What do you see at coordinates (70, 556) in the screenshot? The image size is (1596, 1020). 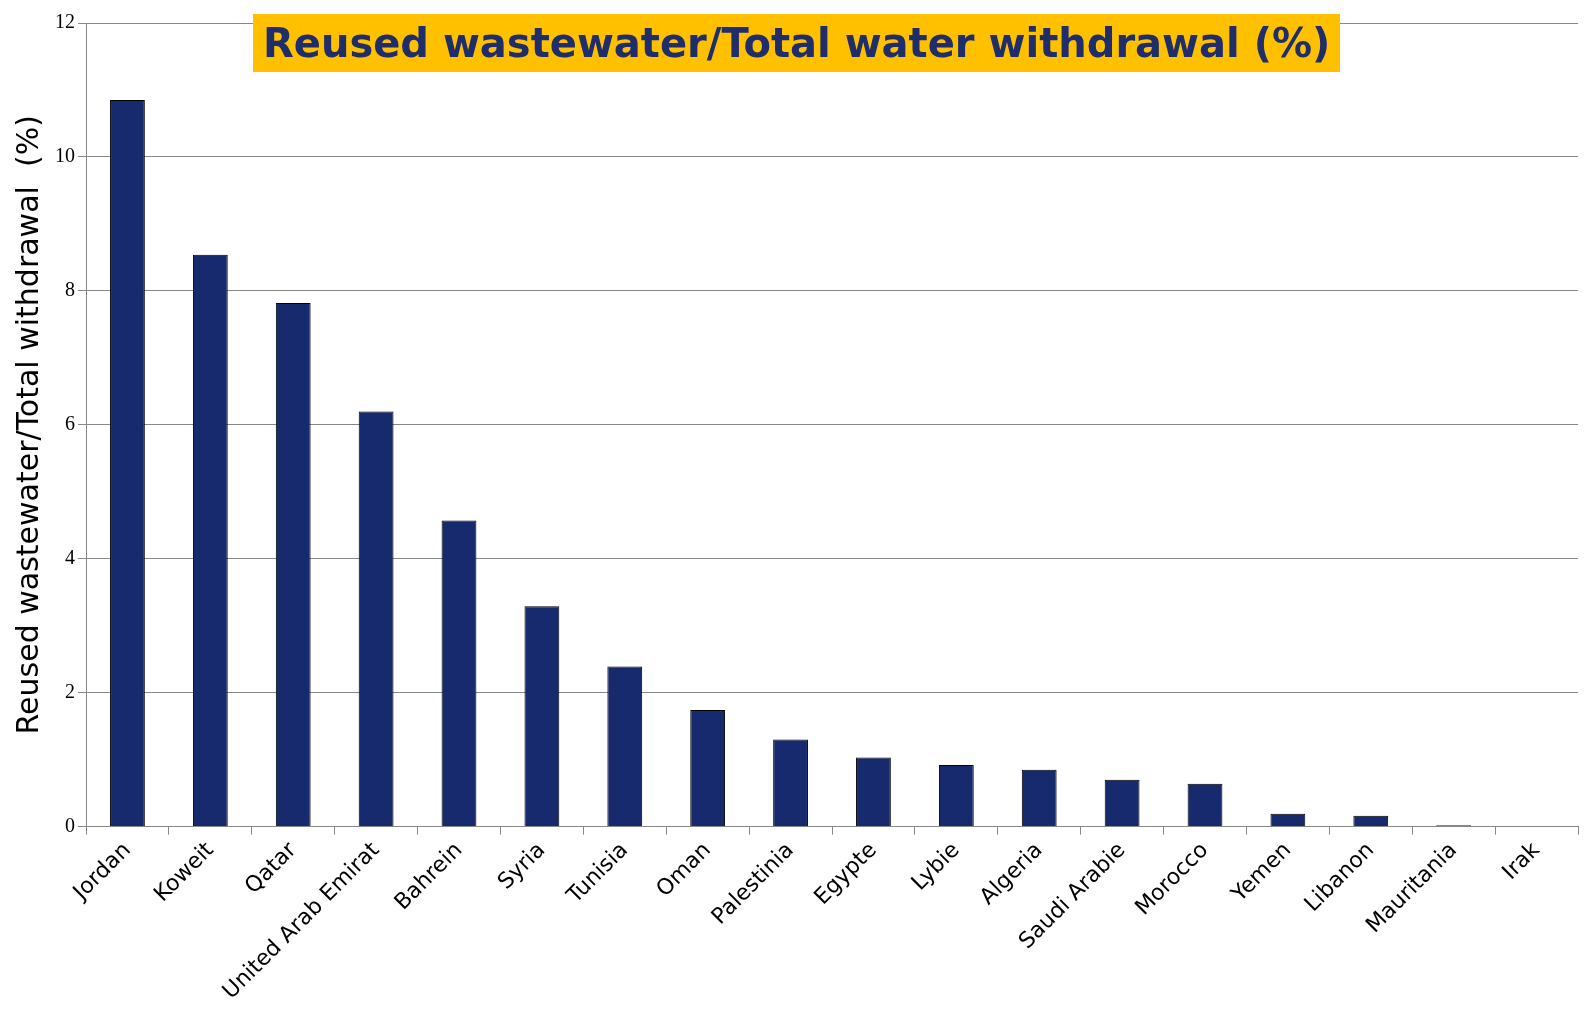 I see `y-tick-label: 4` at bounding box center [70, 556].